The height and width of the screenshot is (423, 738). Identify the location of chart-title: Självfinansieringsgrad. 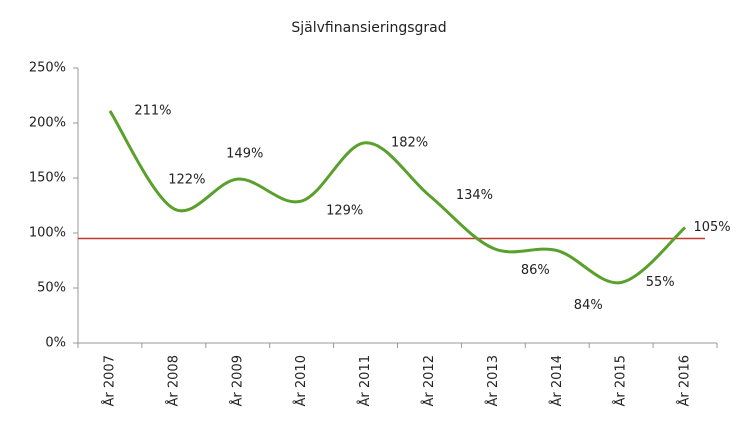
(368, 28).